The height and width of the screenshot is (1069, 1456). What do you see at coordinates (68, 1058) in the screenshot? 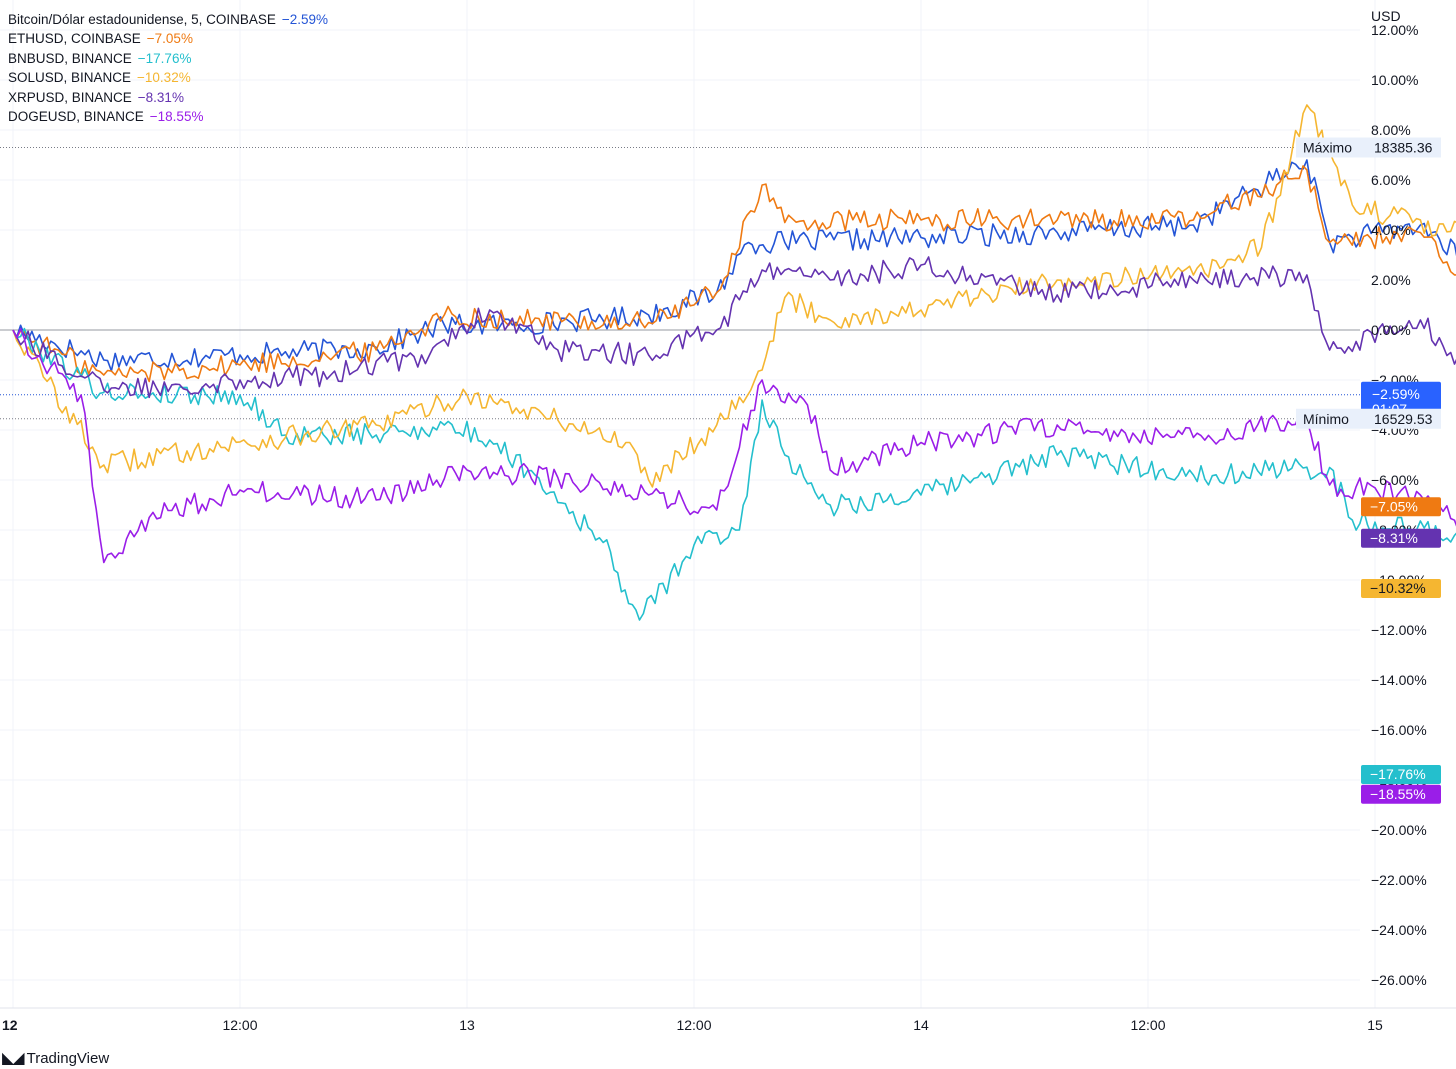
I see `tradingview-wordmark: TradingView` at bounding box center [68, 1058].